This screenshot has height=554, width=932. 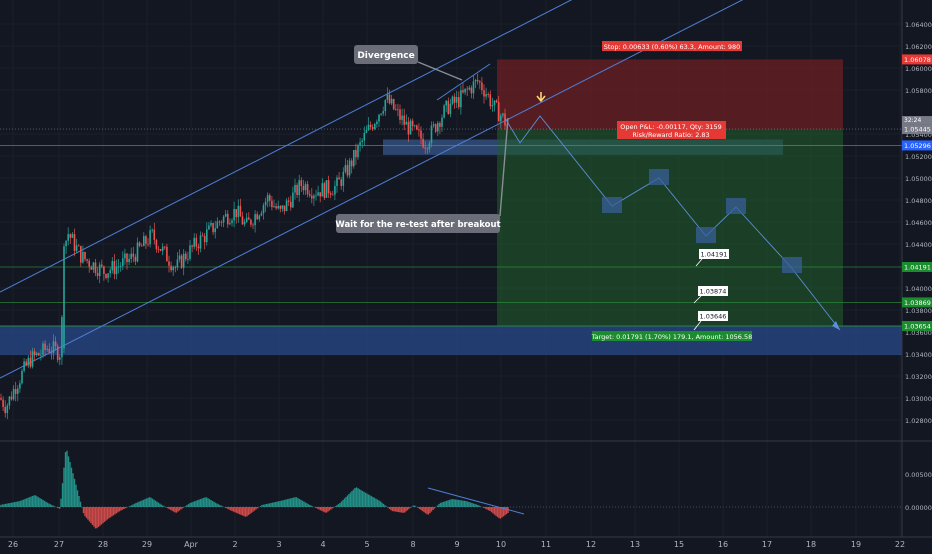 What do you see at coordinates (278, 544) in the screenshot?
I see `x-tick-label: 3` at bounding box center [278, 544].